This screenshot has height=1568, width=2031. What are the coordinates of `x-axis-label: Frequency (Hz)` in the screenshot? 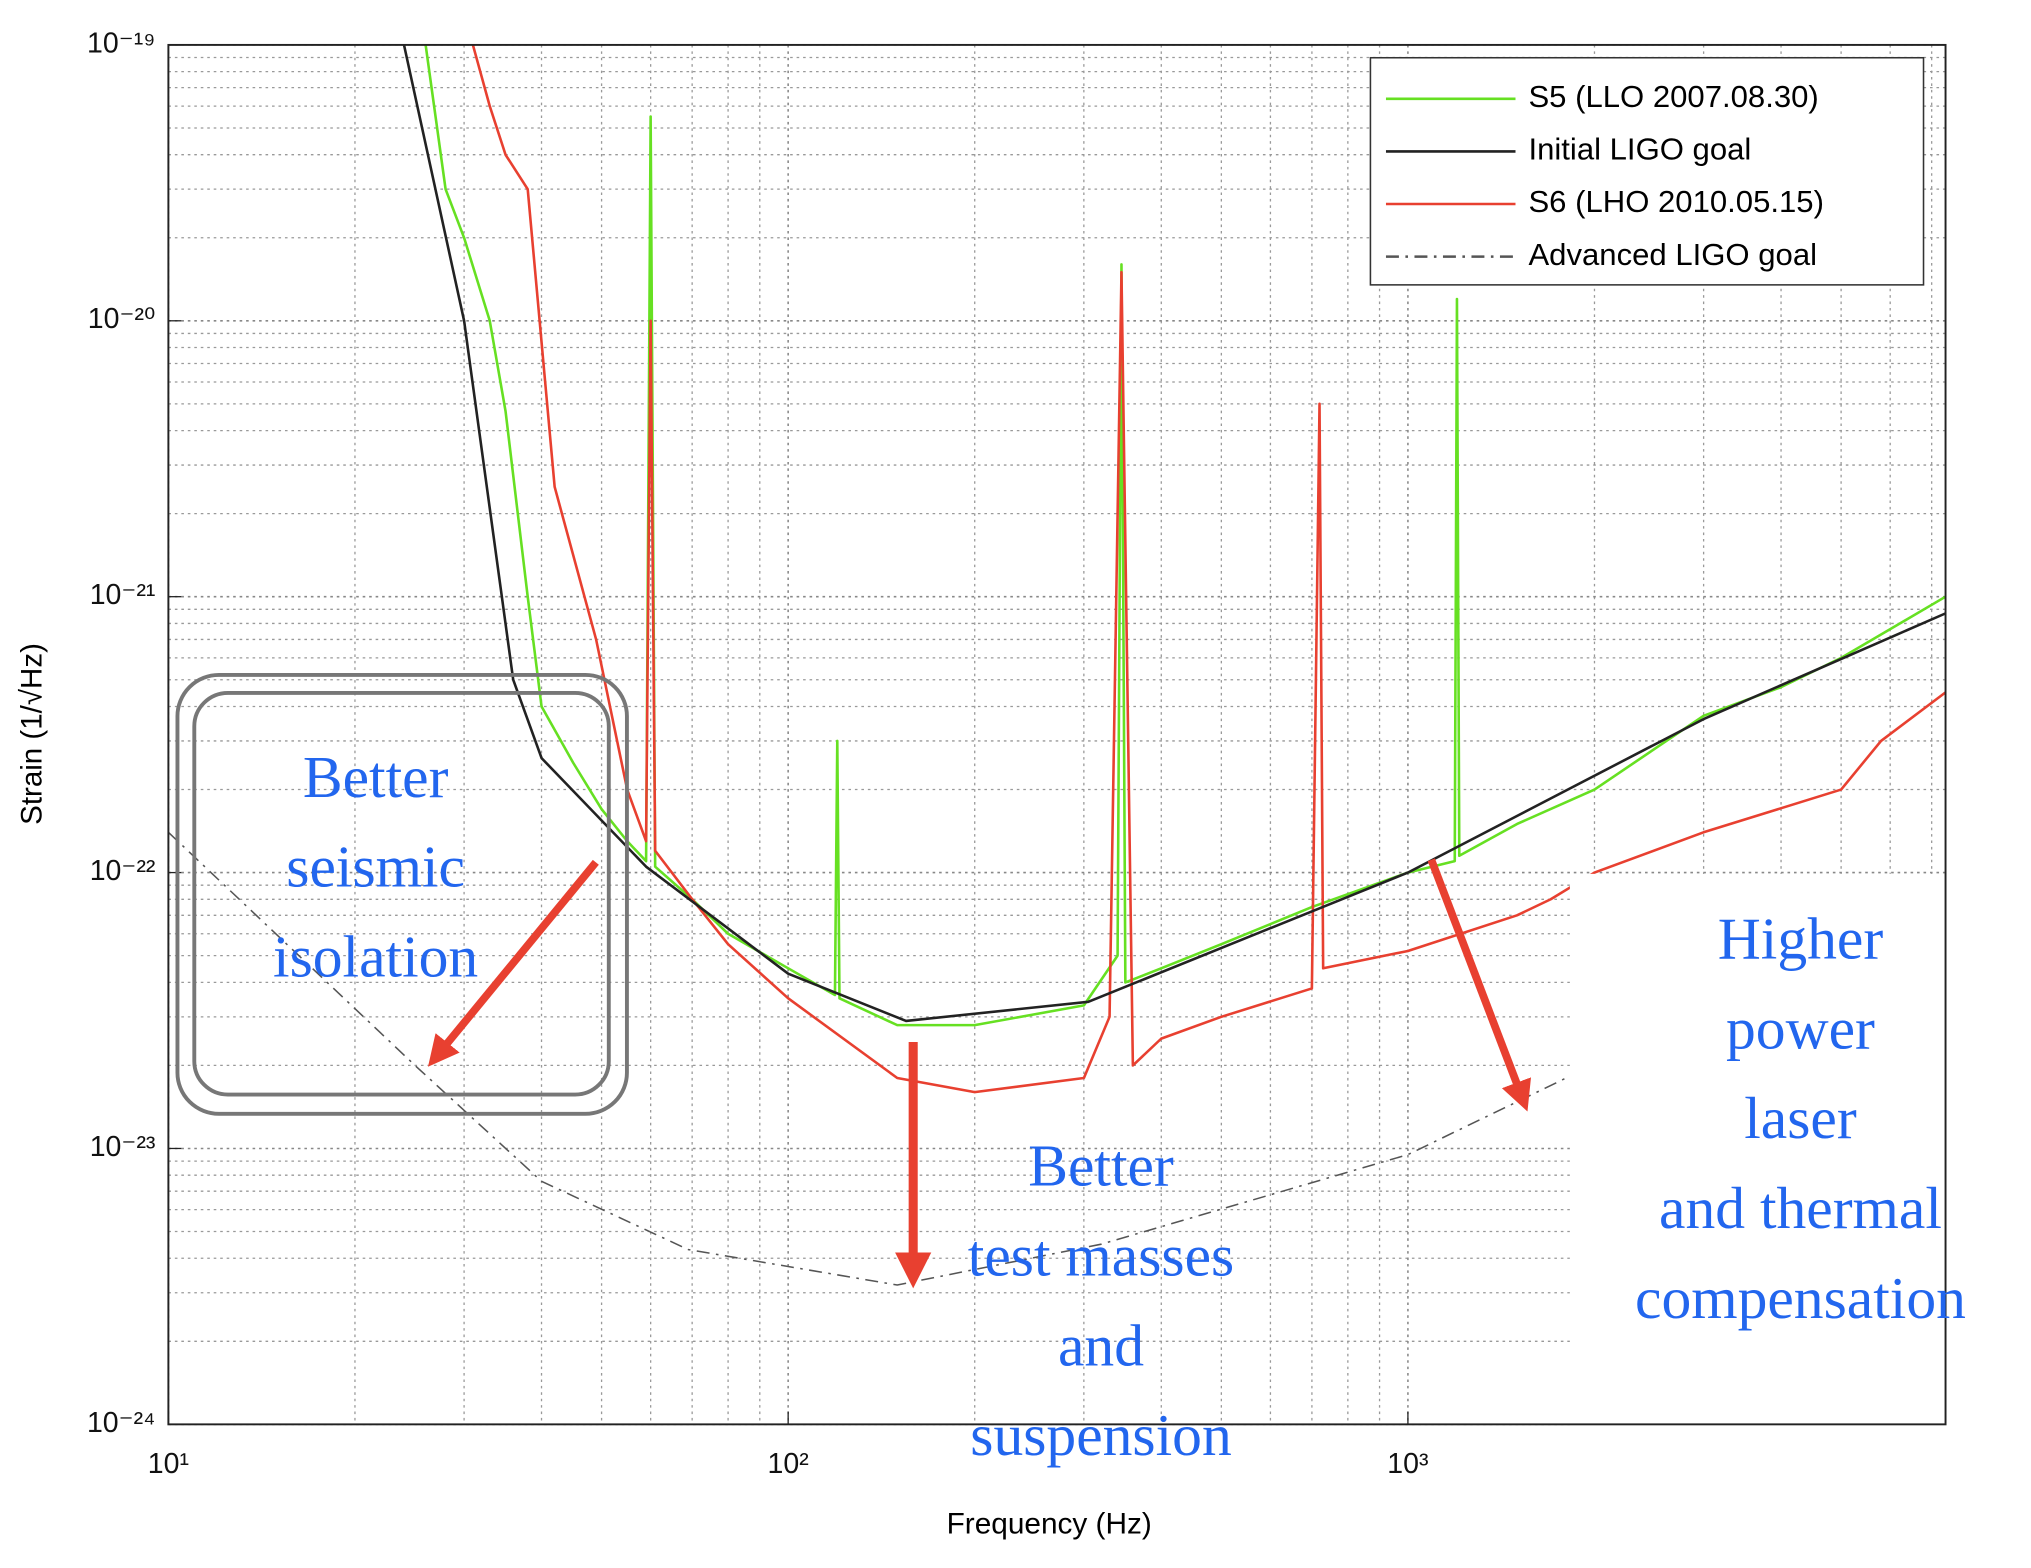 It's located at (1049, 1524).